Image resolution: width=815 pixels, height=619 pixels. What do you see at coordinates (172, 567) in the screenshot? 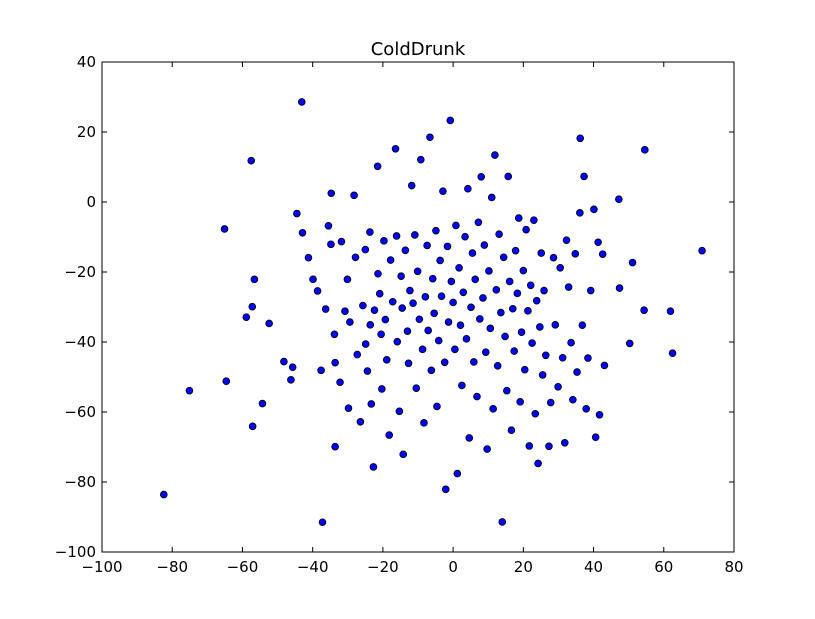
I see `x-tick-label: −80` at bounding box center [172, 567].